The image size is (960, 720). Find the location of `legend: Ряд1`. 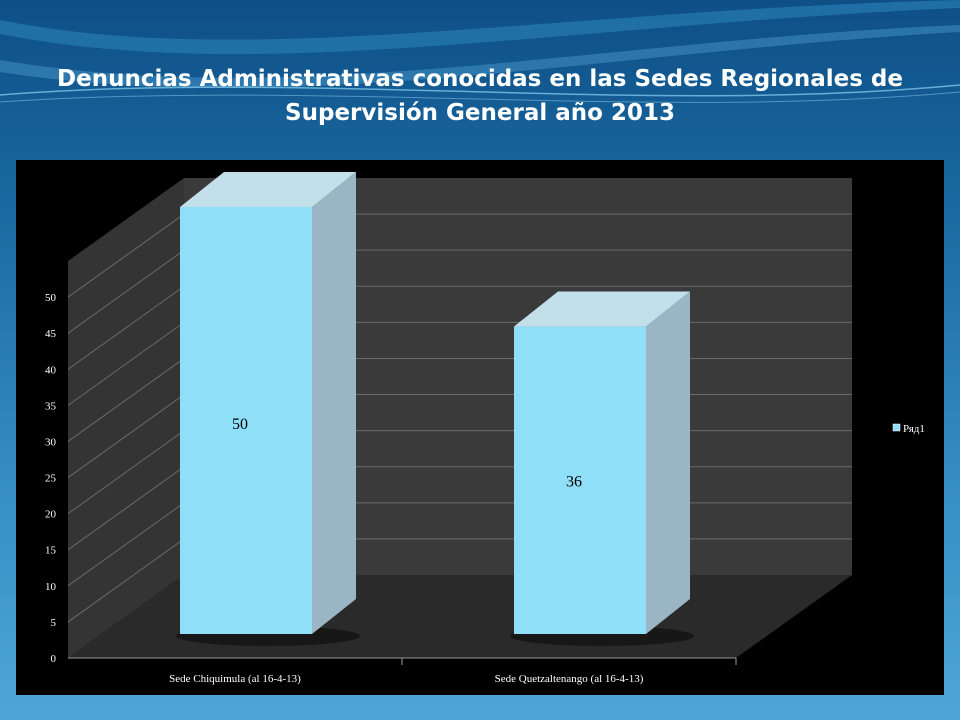

legend: Ряд1 is located at coordinates (908, 429).